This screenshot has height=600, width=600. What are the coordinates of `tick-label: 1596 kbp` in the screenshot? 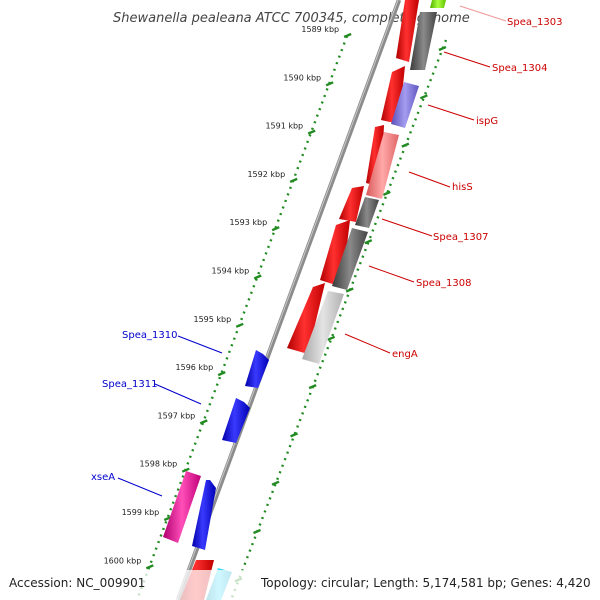 It's located at (195, 367).